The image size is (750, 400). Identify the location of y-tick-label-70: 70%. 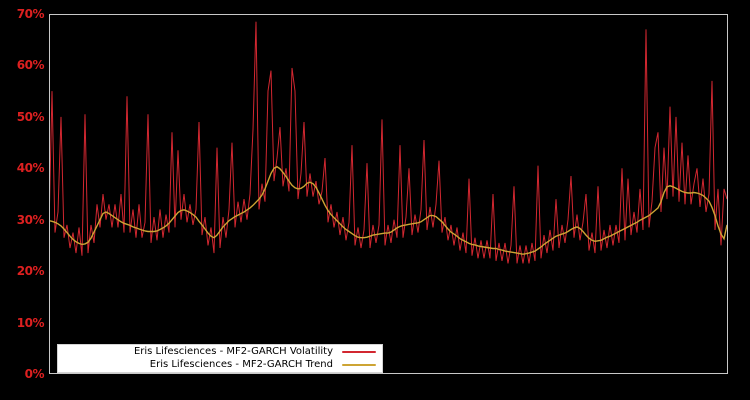
(30, 14).